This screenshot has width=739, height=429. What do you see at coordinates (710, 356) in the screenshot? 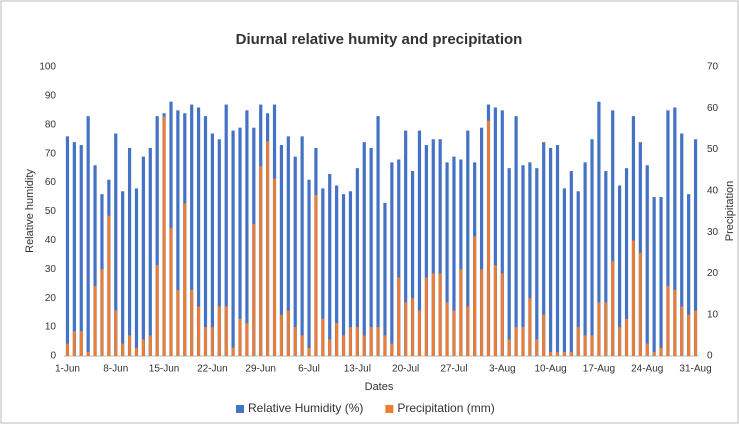
I see `y2-tick-label: 0` at bounding box center [710, 356].